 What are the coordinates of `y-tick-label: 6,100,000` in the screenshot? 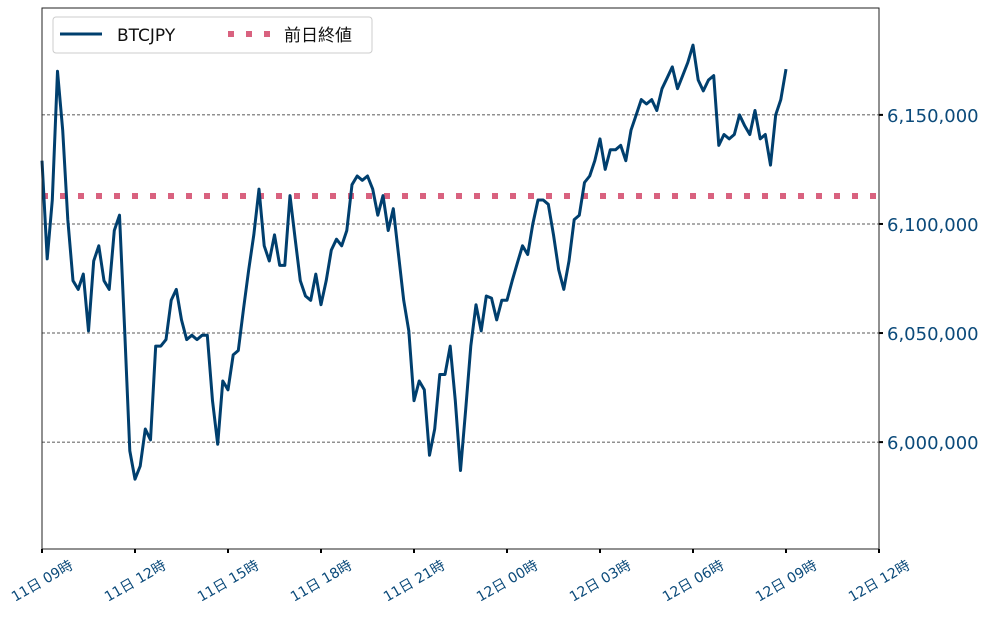 It's located at (933, 225).